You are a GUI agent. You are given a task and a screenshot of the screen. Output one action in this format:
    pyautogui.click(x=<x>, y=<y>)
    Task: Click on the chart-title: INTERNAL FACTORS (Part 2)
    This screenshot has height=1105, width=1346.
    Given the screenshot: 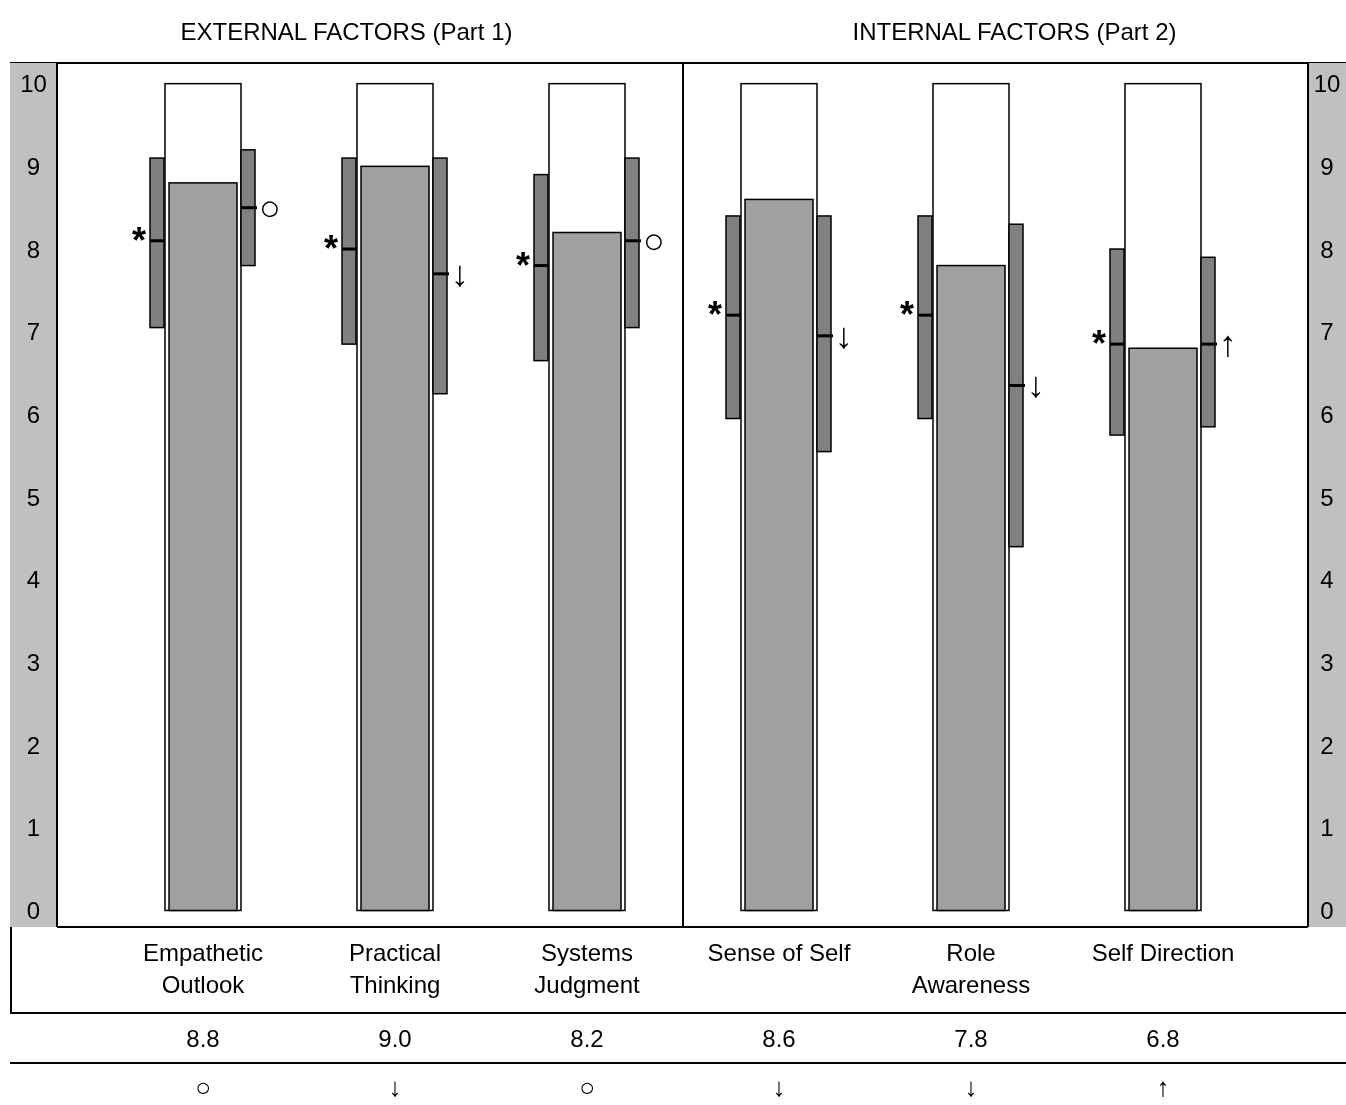 What is the action you would take?
    pyautogui.click(x=1014, y=31)
    